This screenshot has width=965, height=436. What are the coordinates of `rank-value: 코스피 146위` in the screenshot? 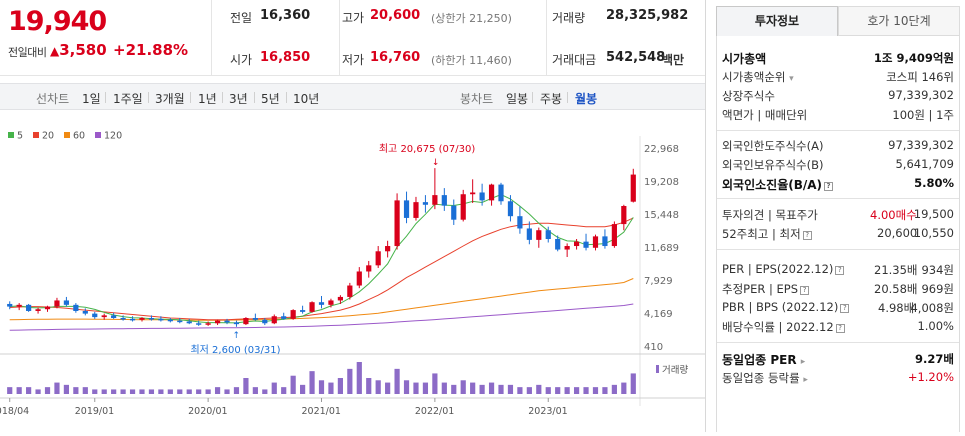 It's located at (920, 77).